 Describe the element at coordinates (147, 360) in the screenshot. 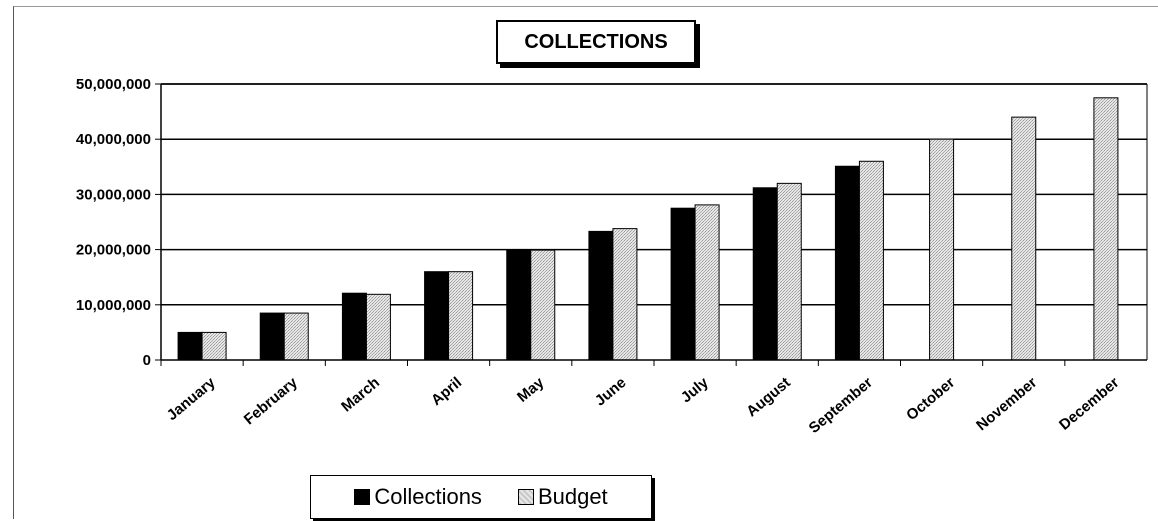

I see `y-tick-label: 0` at that location.